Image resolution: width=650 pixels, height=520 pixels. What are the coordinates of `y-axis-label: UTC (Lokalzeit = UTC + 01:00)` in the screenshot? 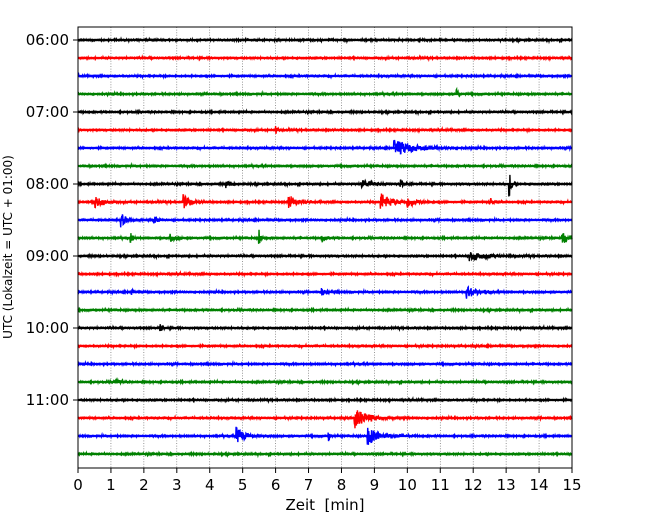 It's located at (8, 247).